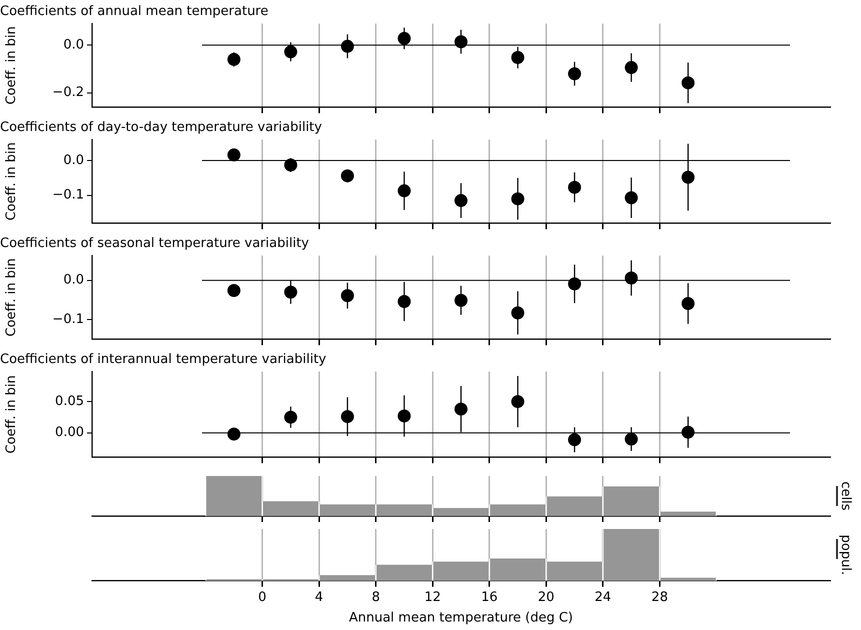 The height and width of the screenshot is (630, 861). Describe the element at coordinates (376, 597) in the screenshot. I see `x-tick-label: 8` at that location.